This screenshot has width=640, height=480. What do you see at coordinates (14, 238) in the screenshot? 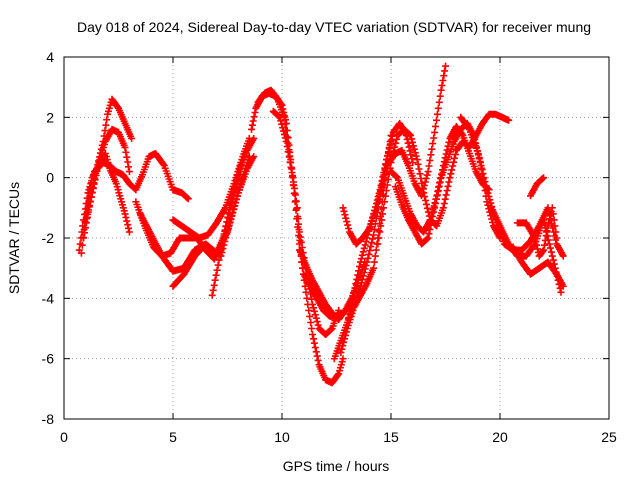
I see `y-axis-title: SDTVAR / TECUs` at bounding box center [14, 238].